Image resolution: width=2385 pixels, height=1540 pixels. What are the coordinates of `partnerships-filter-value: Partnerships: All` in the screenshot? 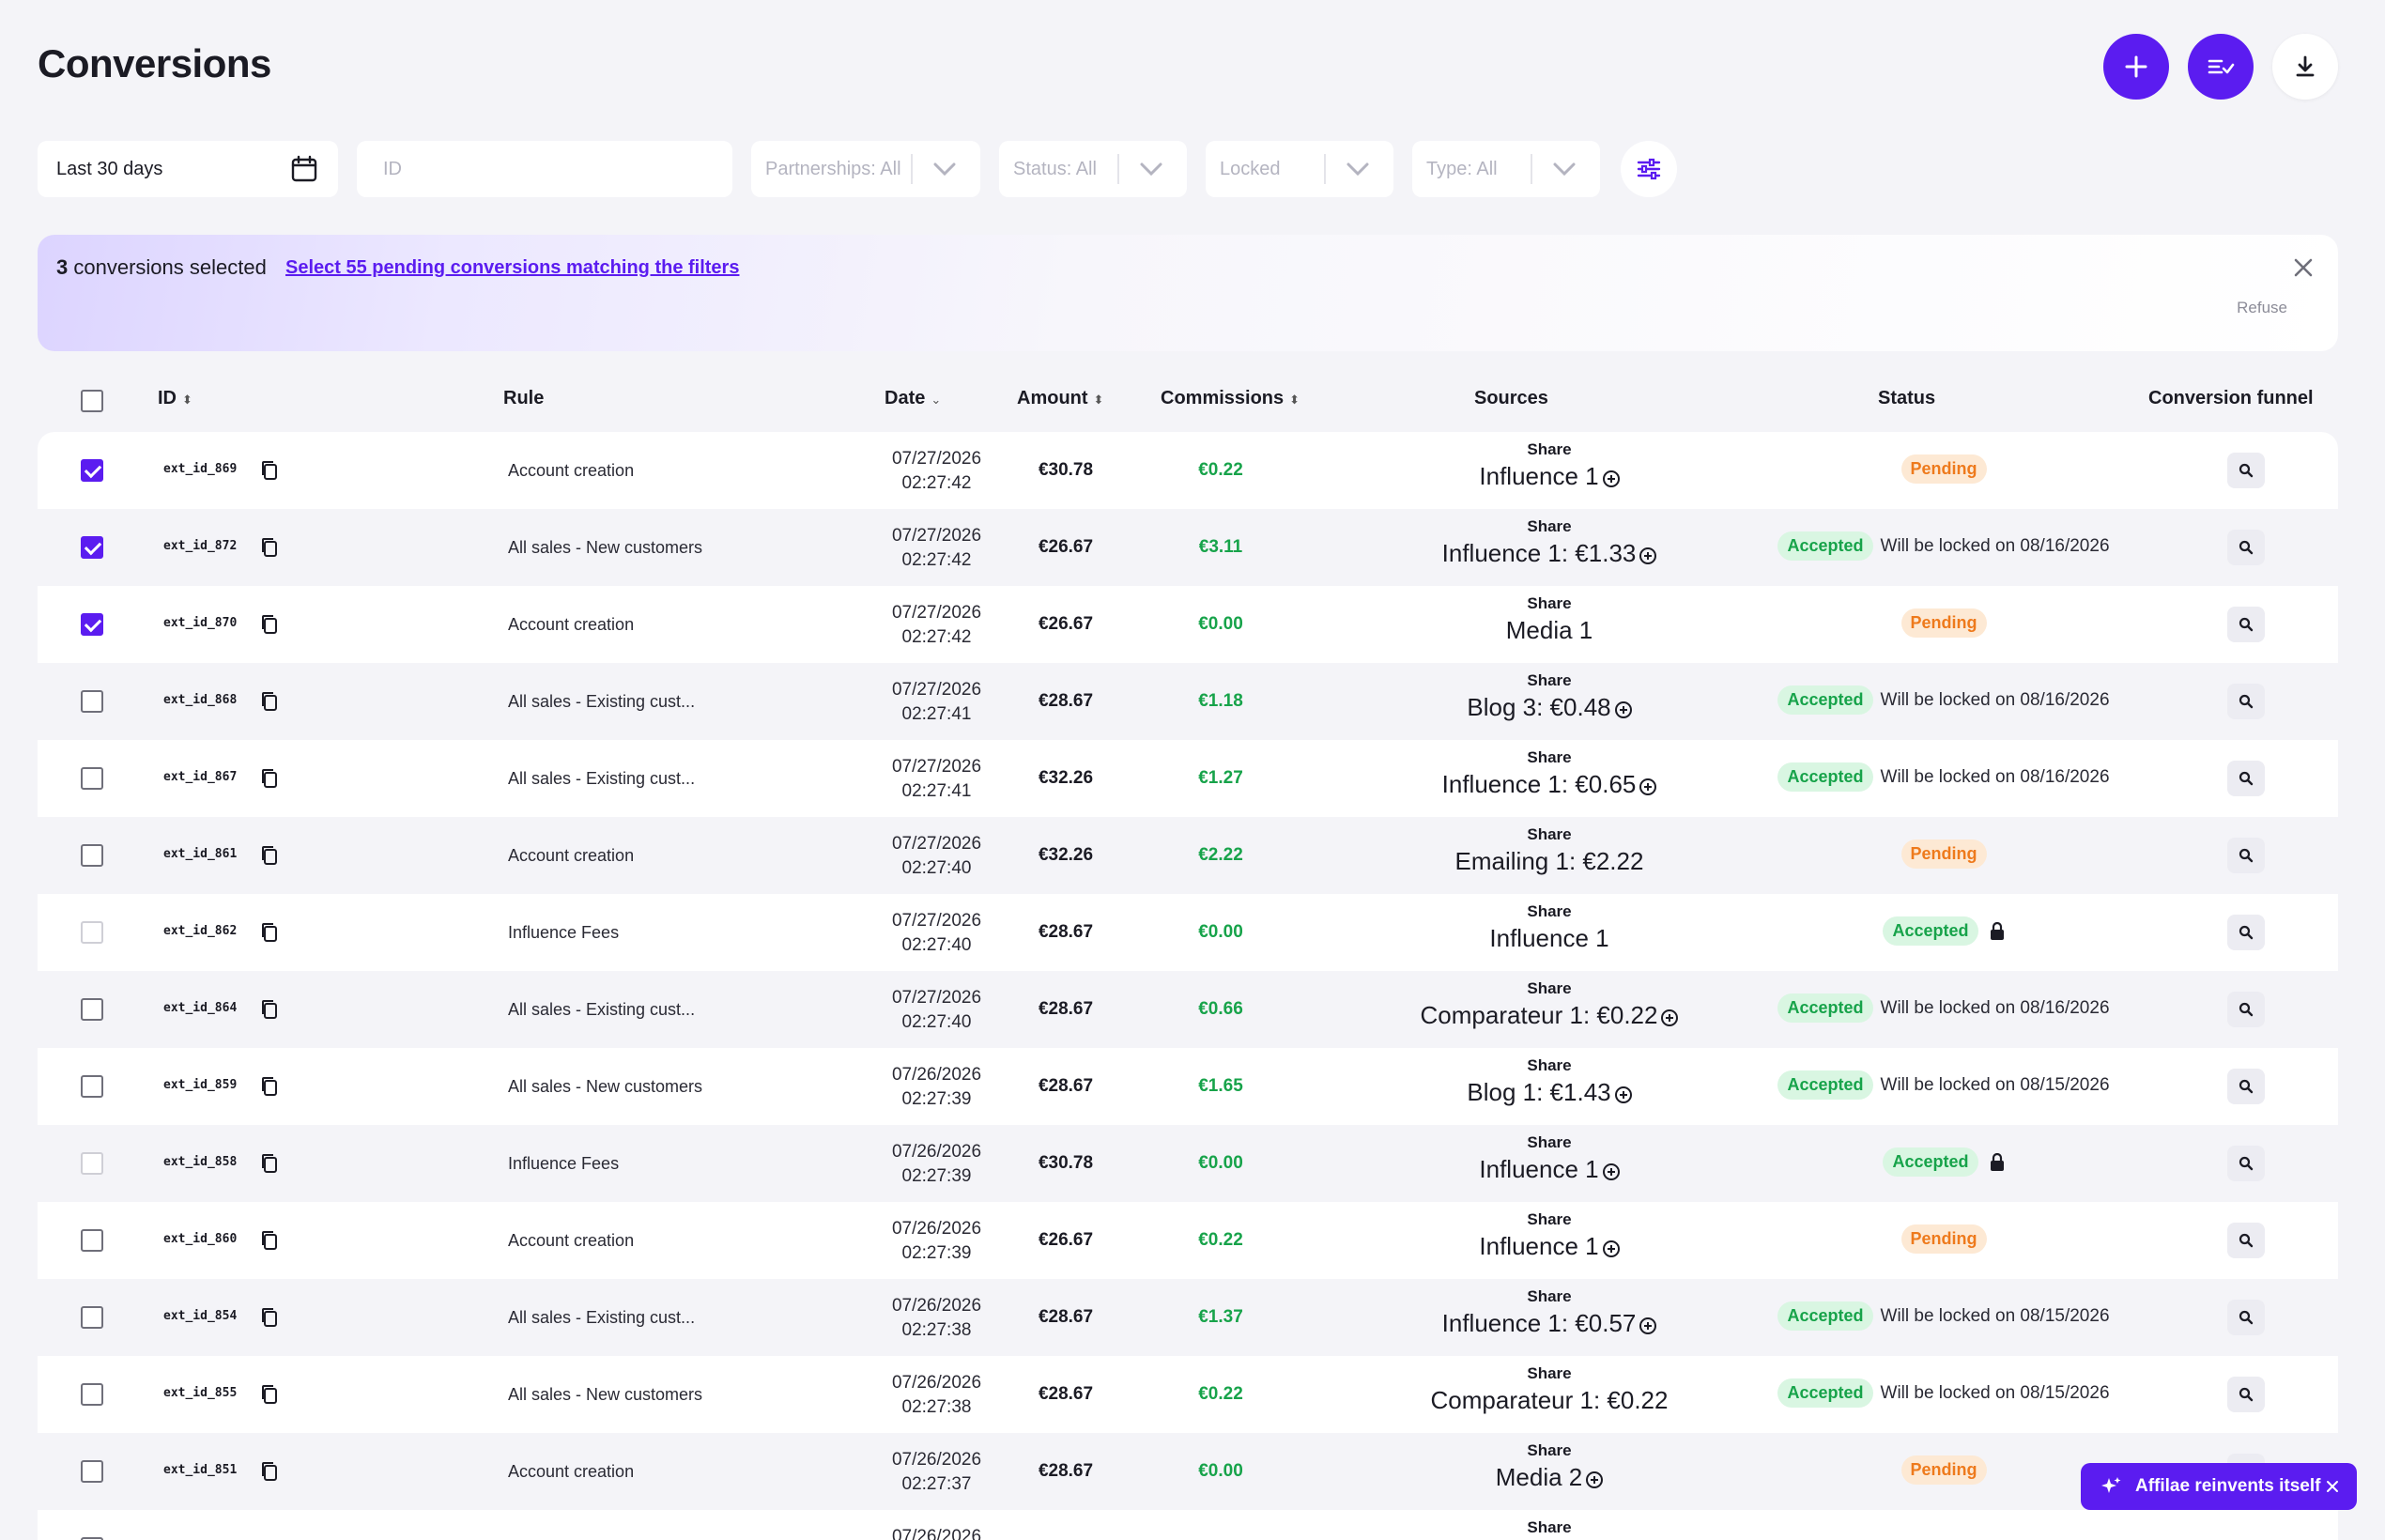 It's located at (833, 168).